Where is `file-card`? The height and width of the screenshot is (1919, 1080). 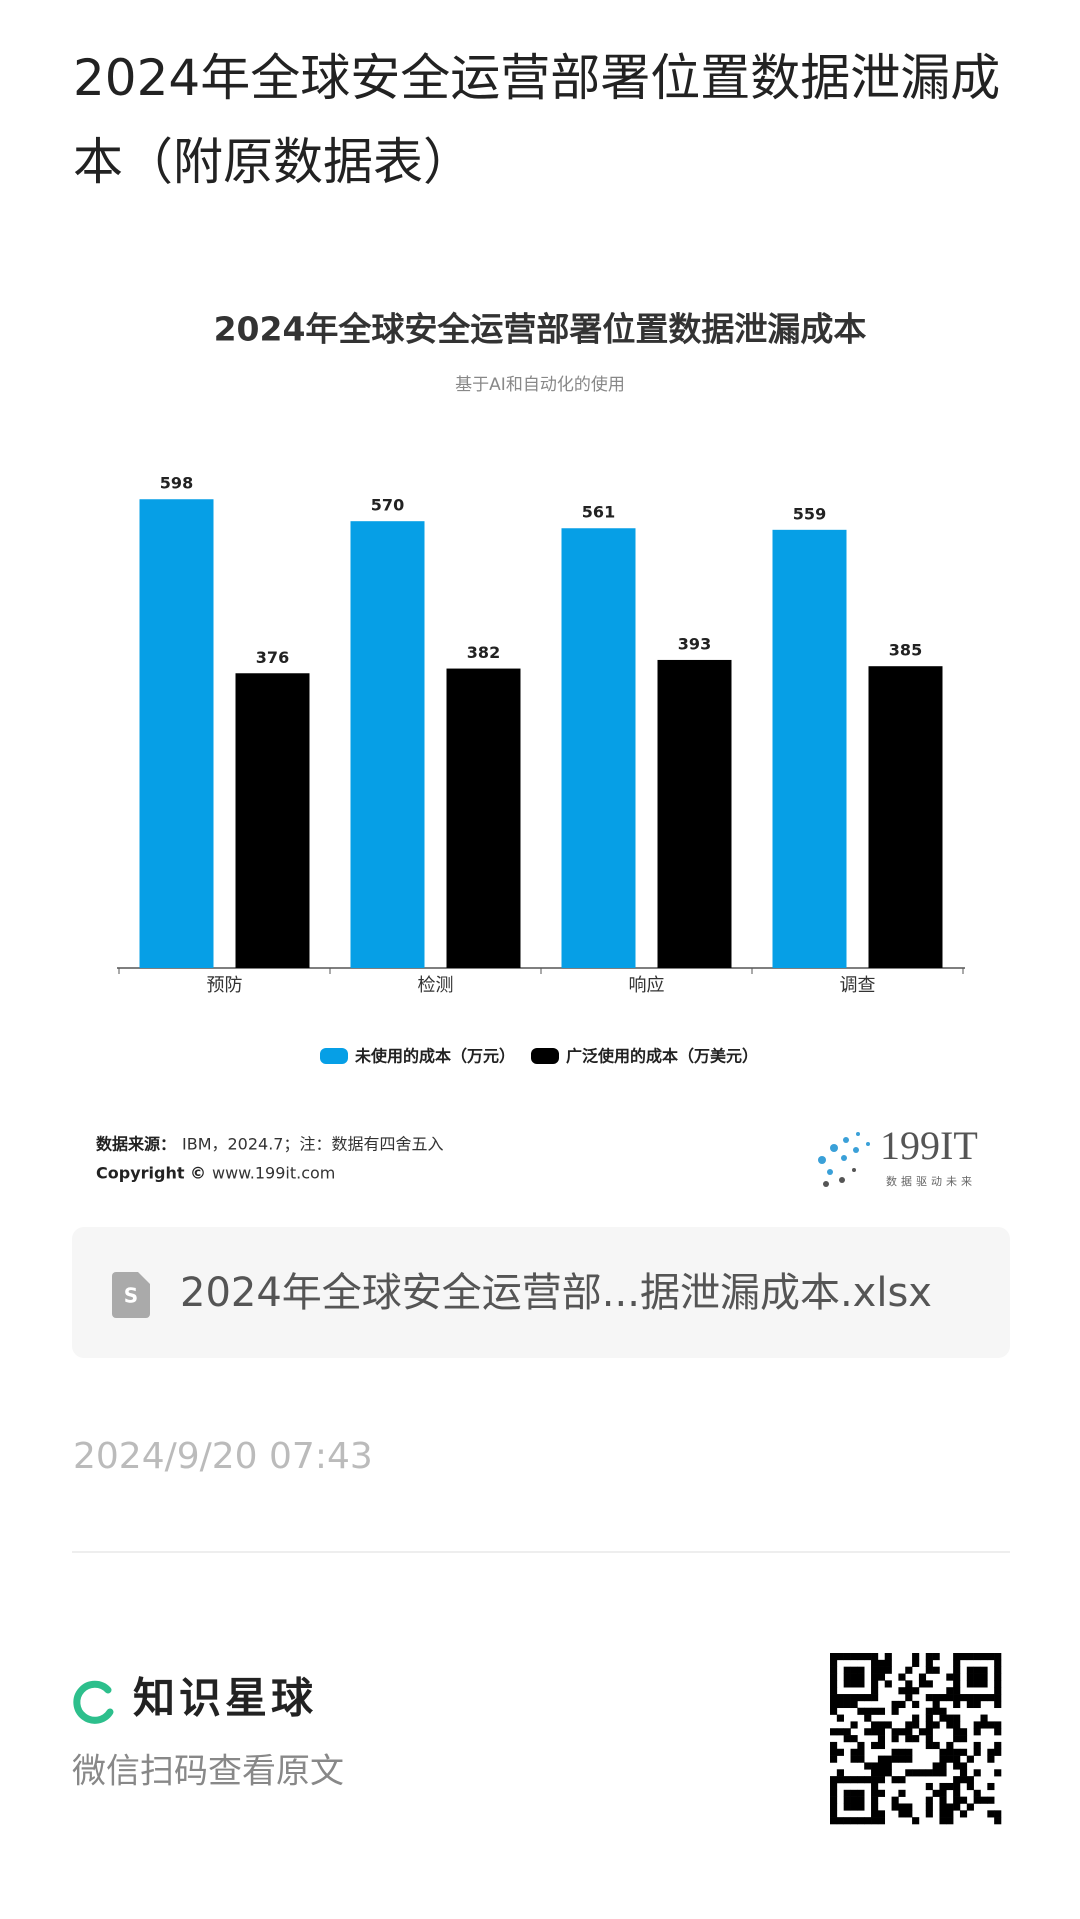 file-card is located at coordinates (541, 1292).